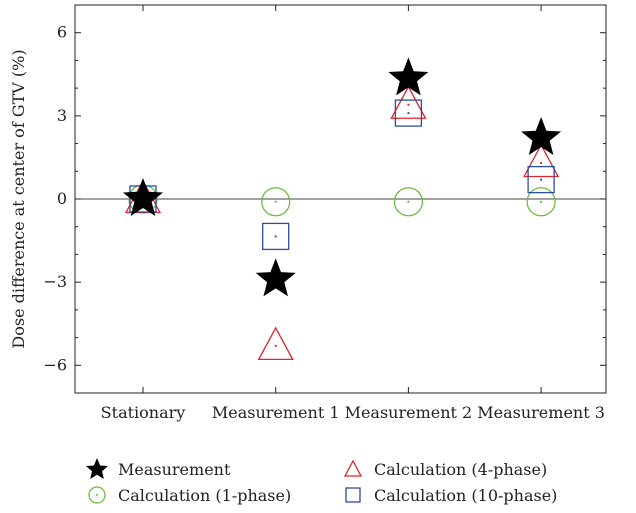  I want to click on legend-item-calc-4phase: Calculation (4-phase), so click(443, 469).